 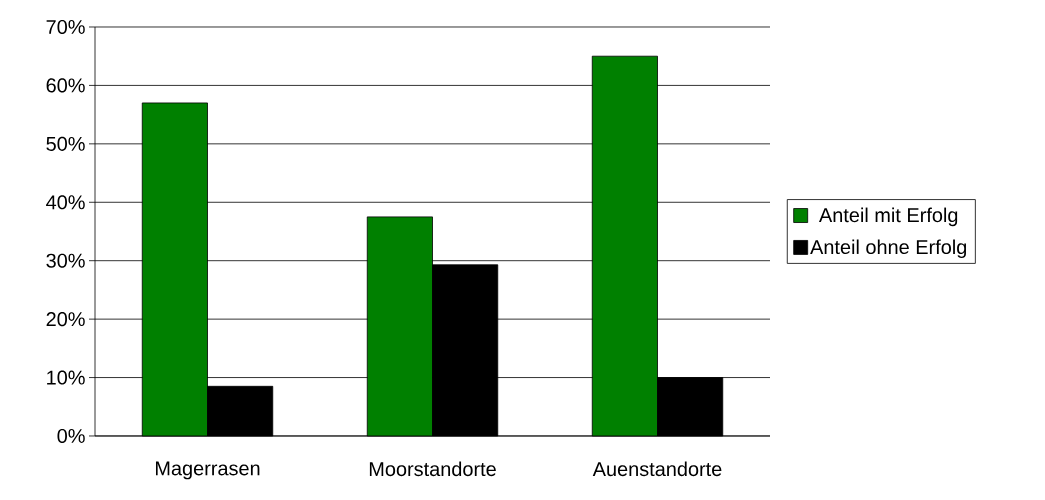 I want to click on x-tick-label: Magerrasen, so click(x=207, y=470).